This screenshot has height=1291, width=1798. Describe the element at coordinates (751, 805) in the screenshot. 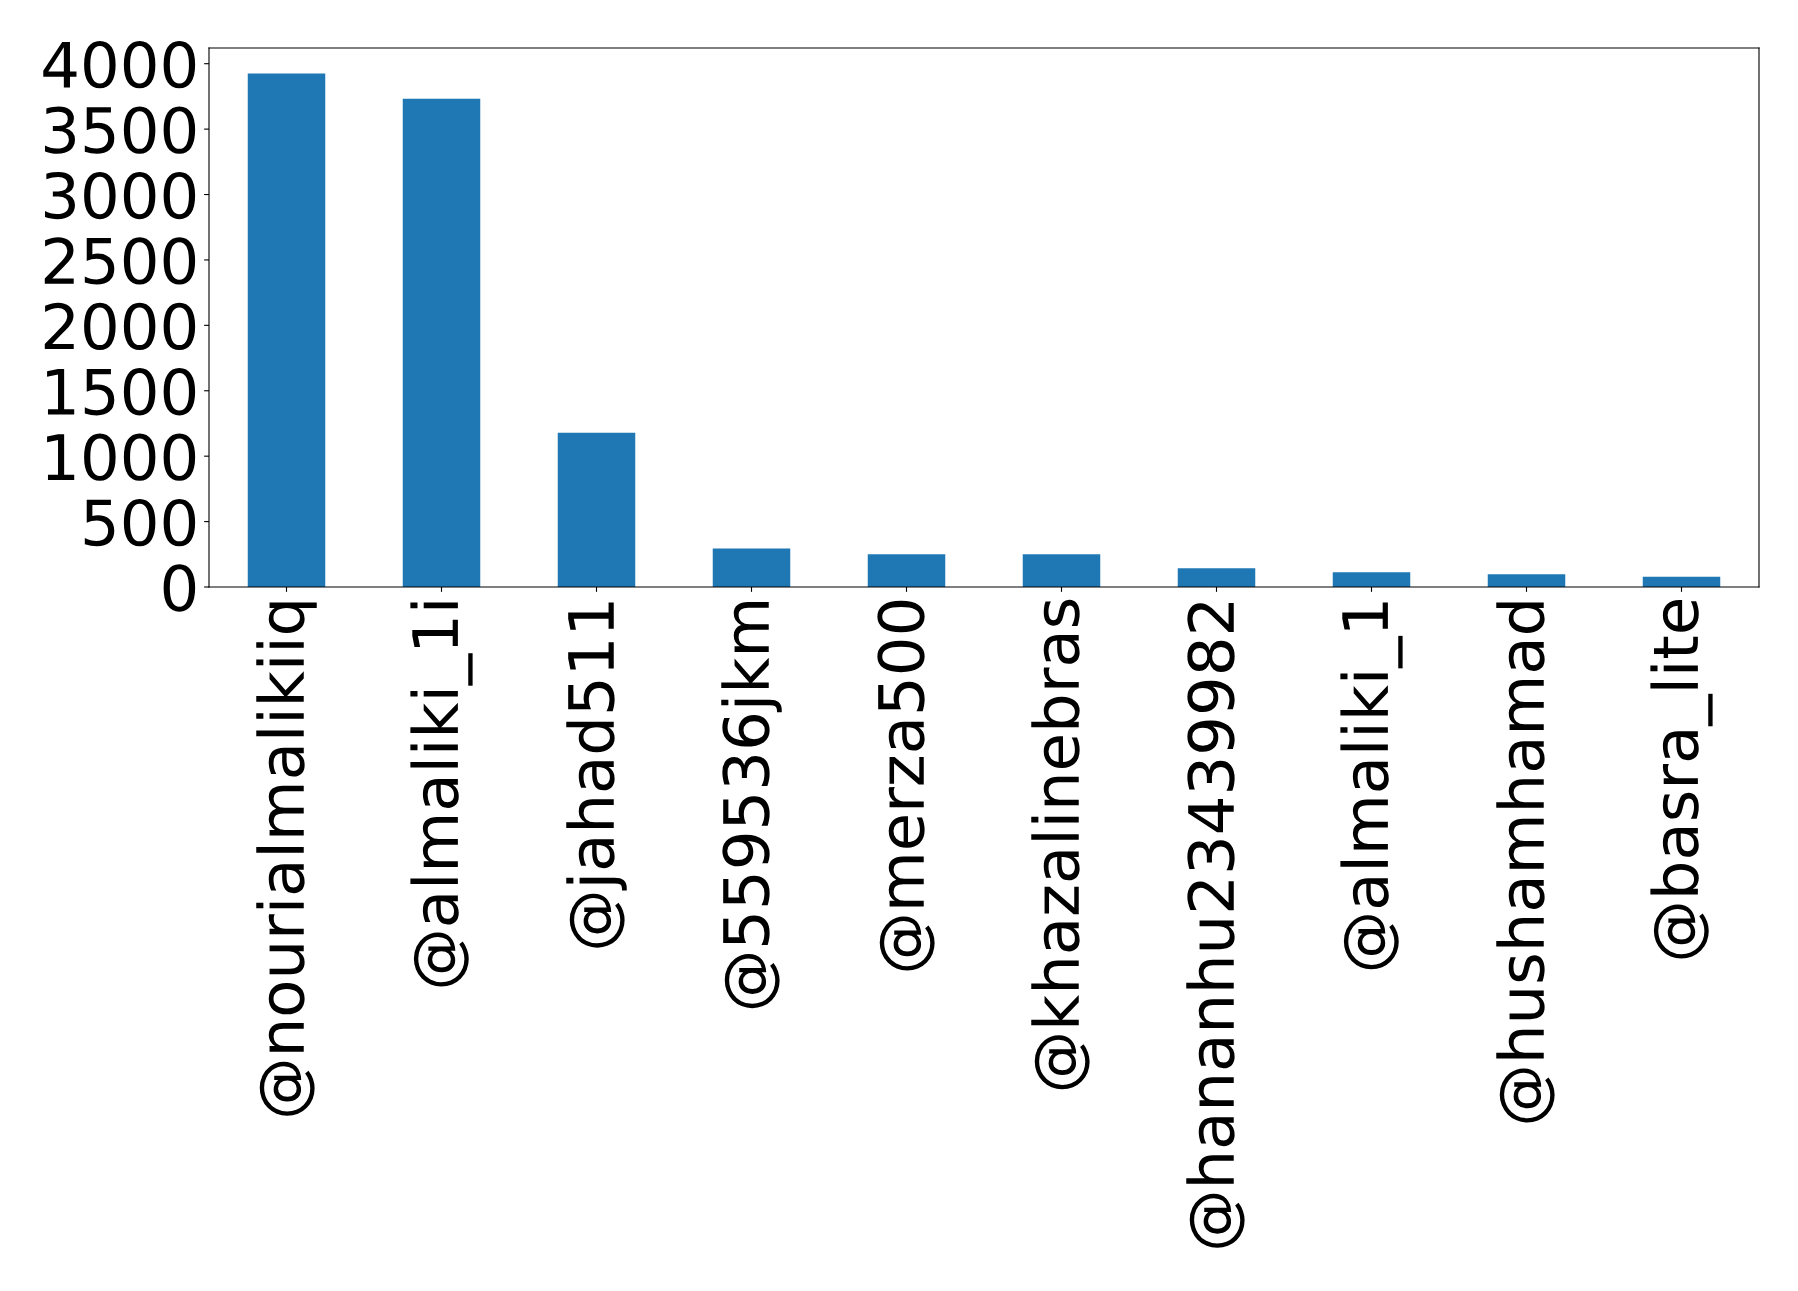

I see `x-tick-label: @559536jkm` at that location.